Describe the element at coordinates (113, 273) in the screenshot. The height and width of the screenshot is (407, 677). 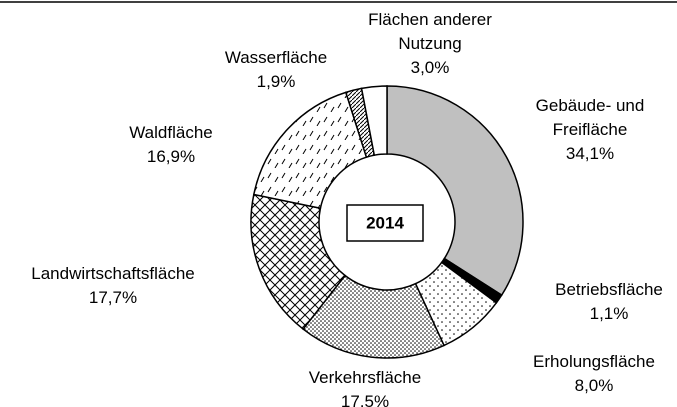
I see `slice-label: Landwirtschaftsfläche` at that location.